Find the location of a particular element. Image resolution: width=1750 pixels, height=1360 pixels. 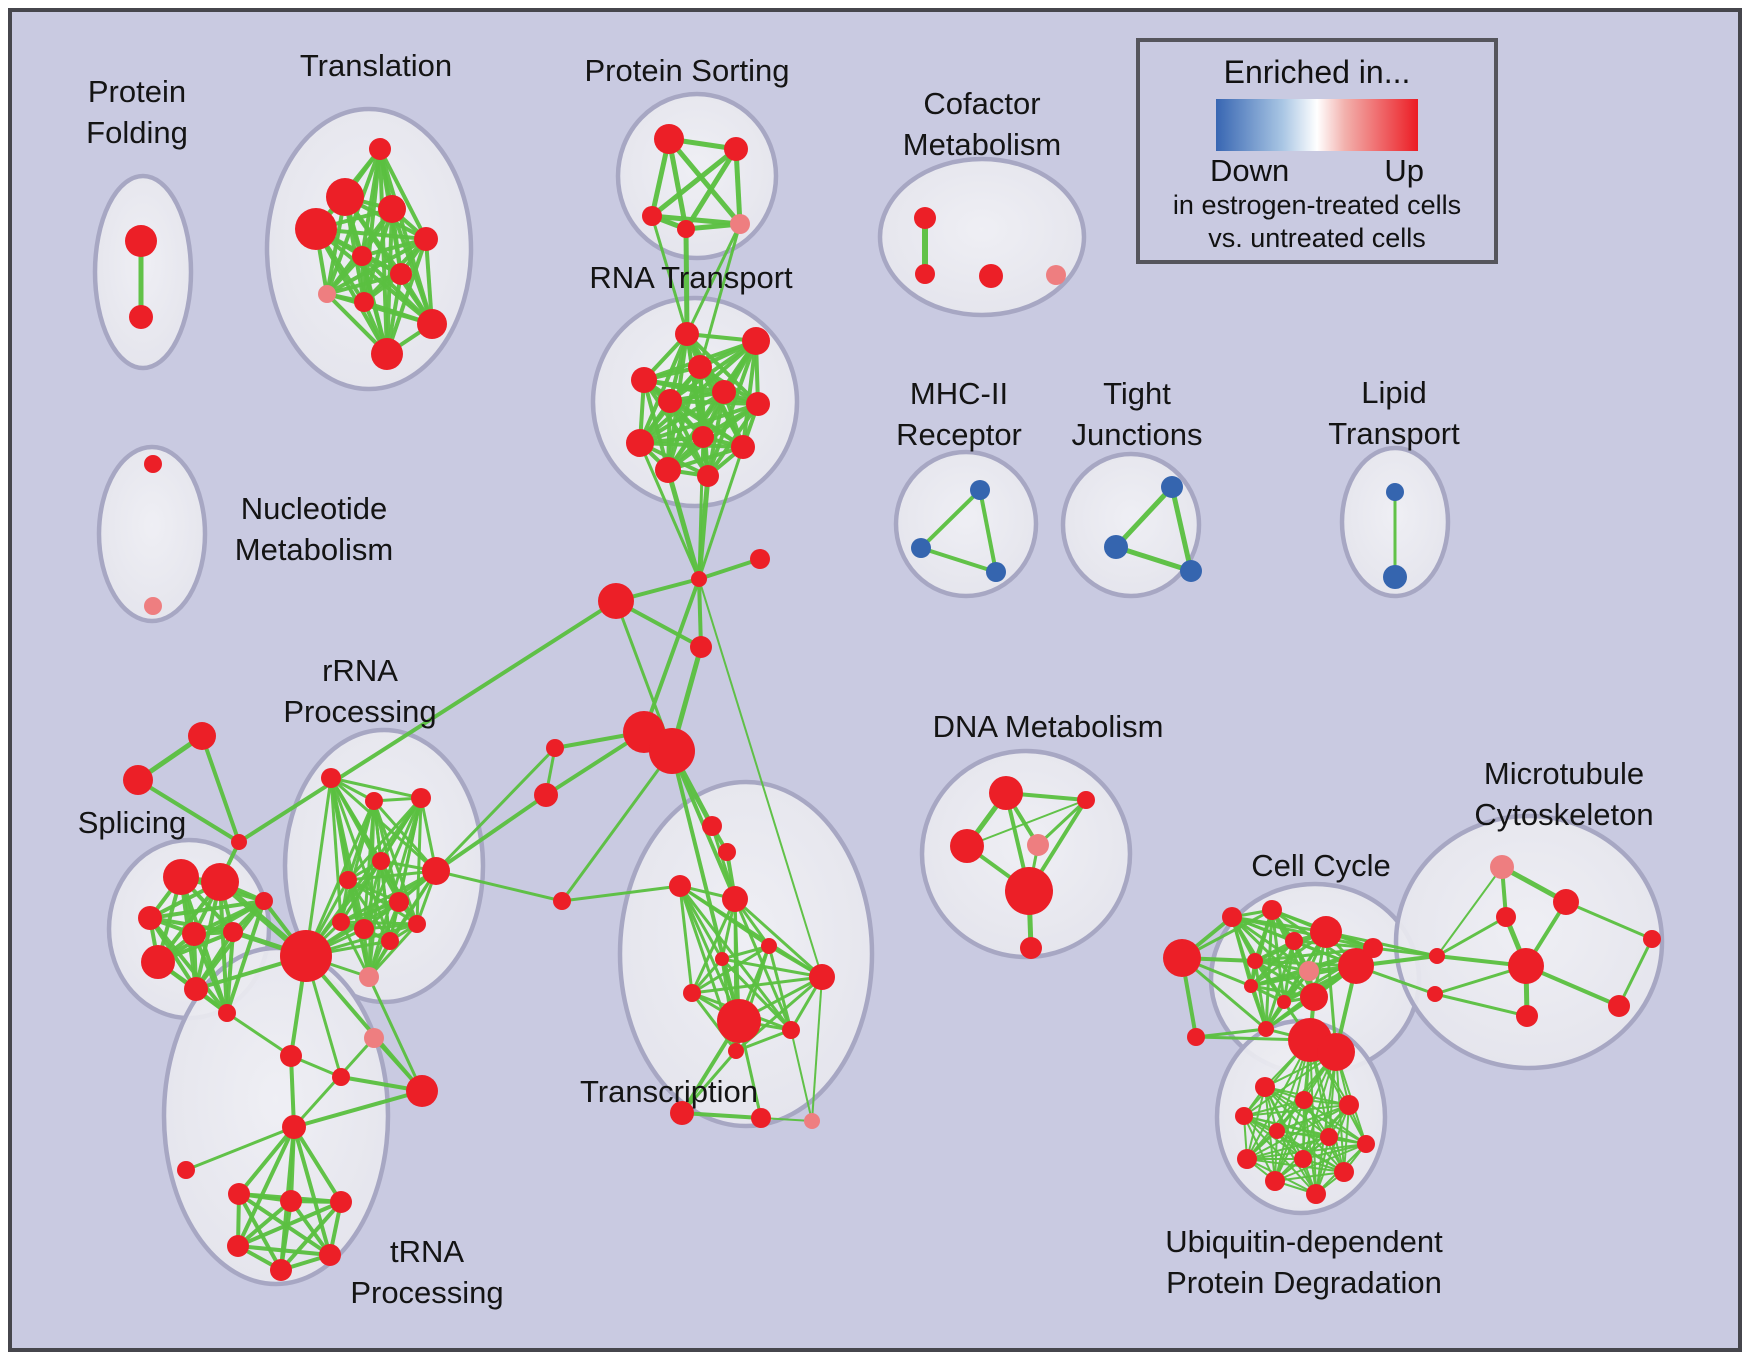

cluster-label-trna-processing: tRNA is located at coordinates (427, 1251).